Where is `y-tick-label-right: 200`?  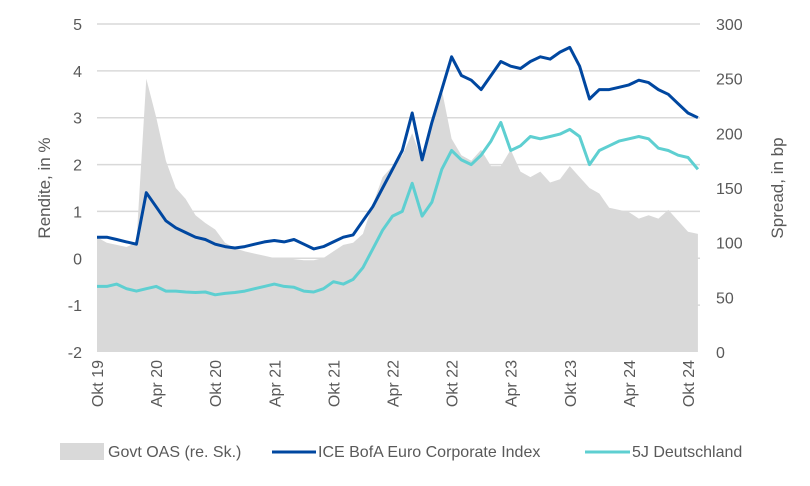 y-tick-label-right: 200 is located at coordinates (729, 134).